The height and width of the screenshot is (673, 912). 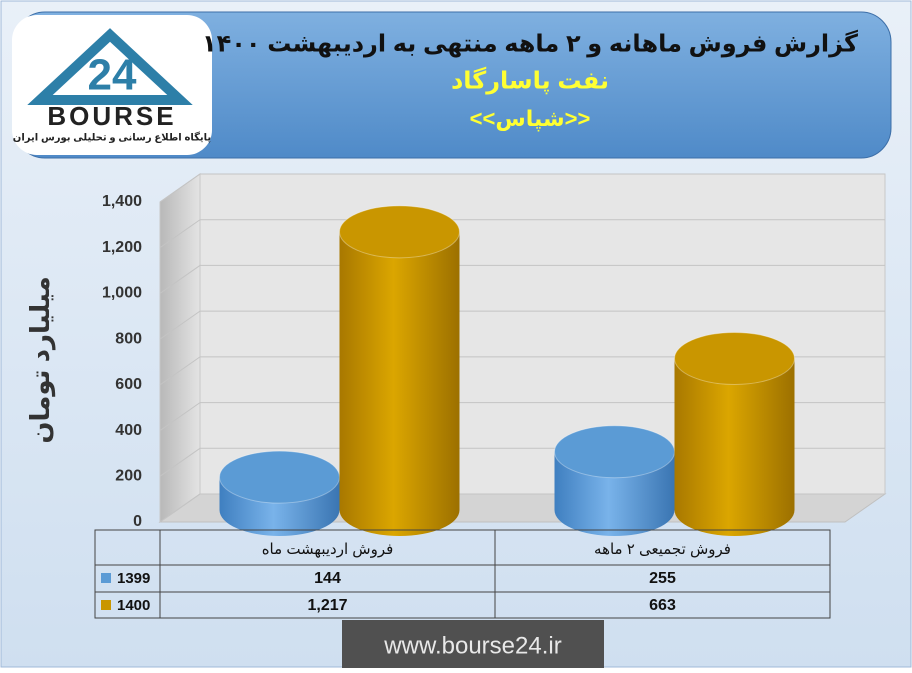 What do you see at coordinates (180, 348) in the screenshot?
I see `side-wall` at bounding box center [180, 348].